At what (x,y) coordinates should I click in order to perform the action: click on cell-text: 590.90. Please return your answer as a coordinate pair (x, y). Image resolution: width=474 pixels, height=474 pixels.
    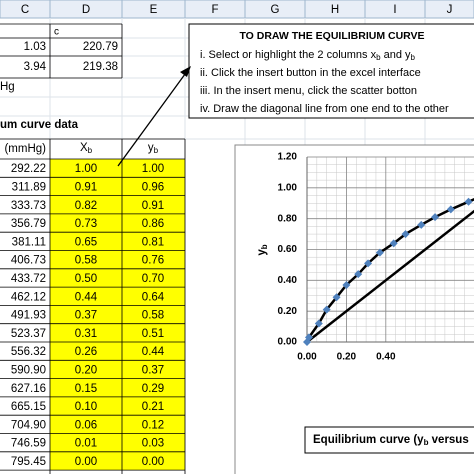
    Looking at the image, I should click on (28, 370).